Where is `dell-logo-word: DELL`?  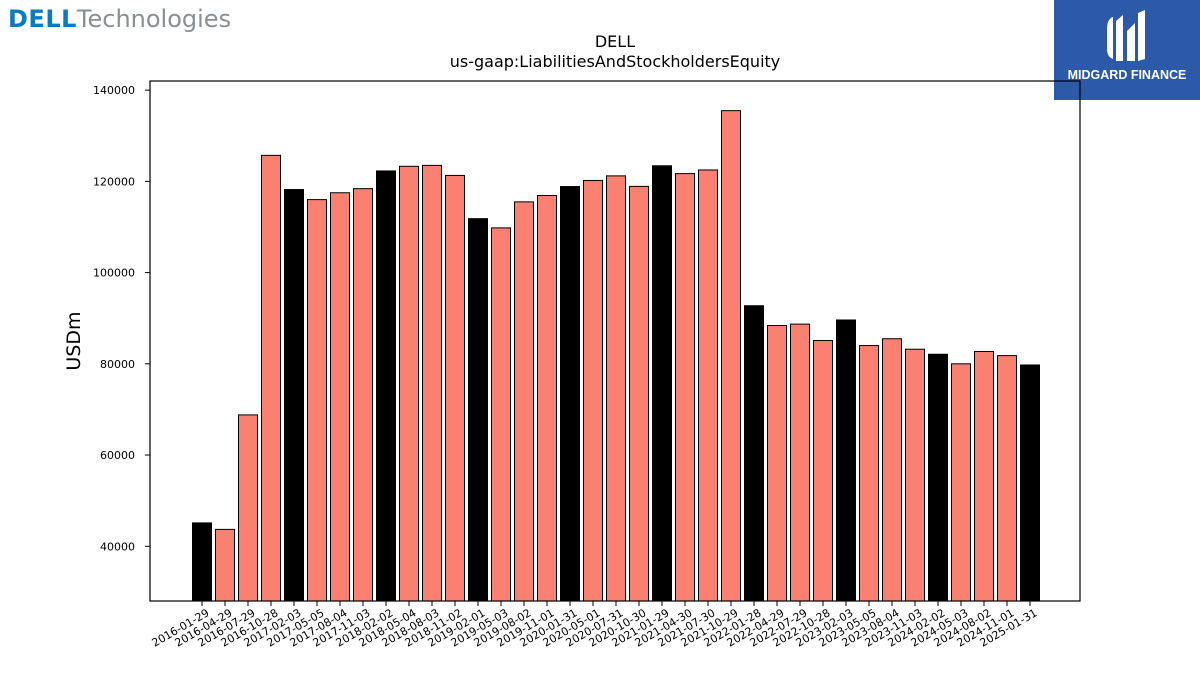 dell-logo-word: DELL is located at coordinates (42, 19).